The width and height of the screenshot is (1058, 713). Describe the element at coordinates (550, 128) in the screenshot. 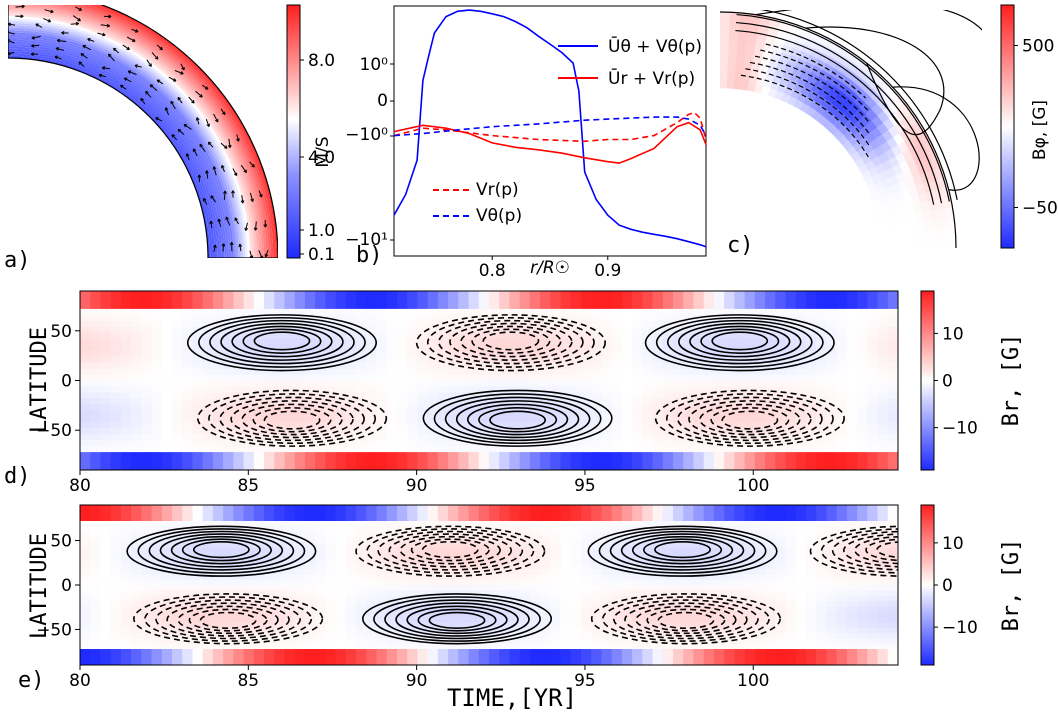

I see `panel-b-lines` at that location.